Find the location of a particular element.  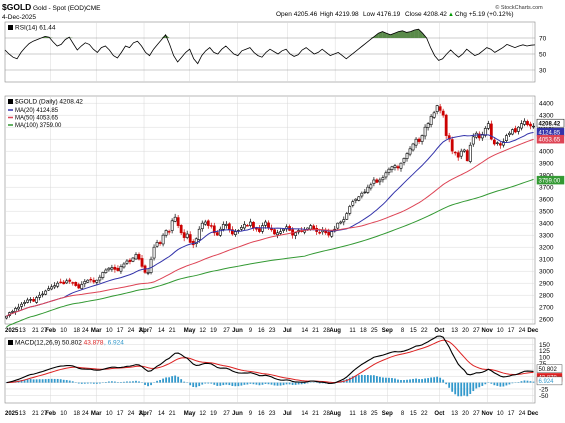

watermark: © StockCharts.com is located at coordinates (519, 7).